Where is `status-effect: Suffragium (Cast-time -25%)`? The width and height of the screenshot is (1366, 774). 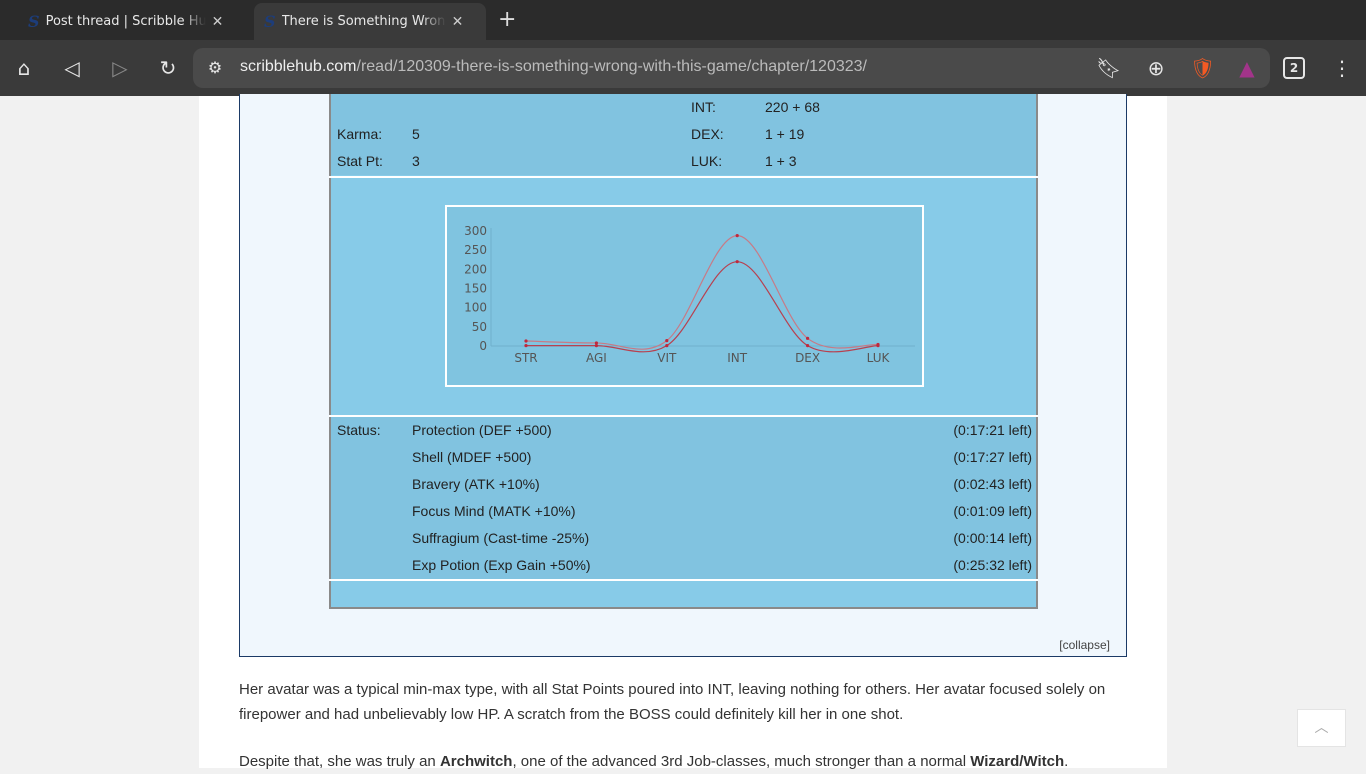
status-effect: Suffragium (Cast-time -25%) is located at coordinates (501, 538).